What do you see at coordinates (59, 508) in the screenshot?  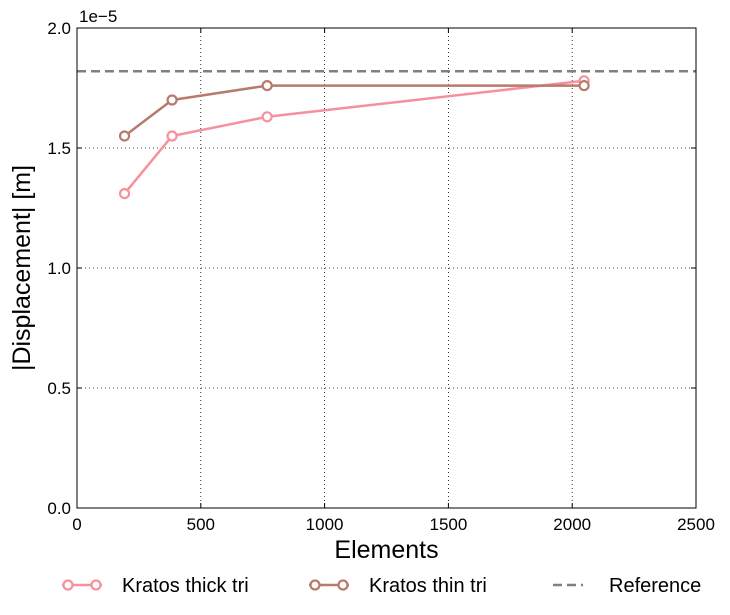 I see `y-tick-label: 0.0` at bounding box center [59, 508].